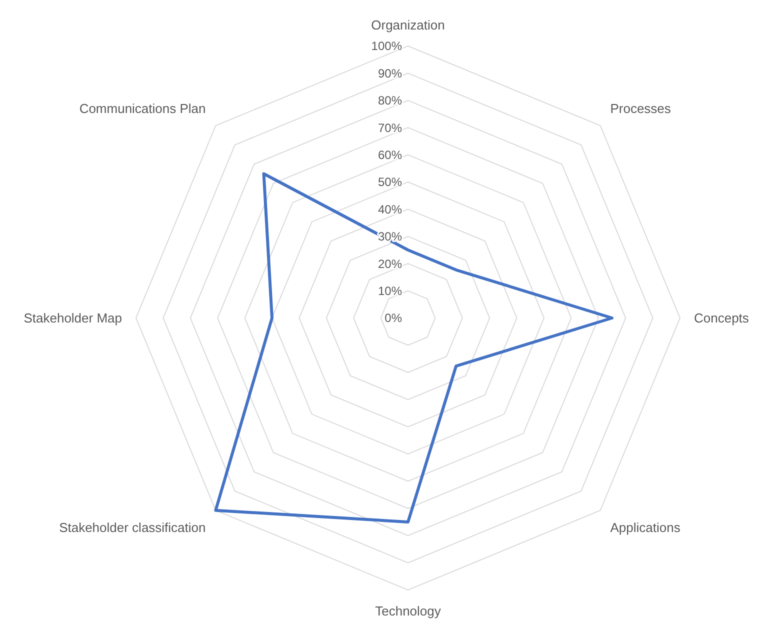 Image resolution: width=767 pixels, height=632 pixels. Describe the element at coordinates (722, 318) in the screenshot. I see `spoke-label: Concepts` at that location.